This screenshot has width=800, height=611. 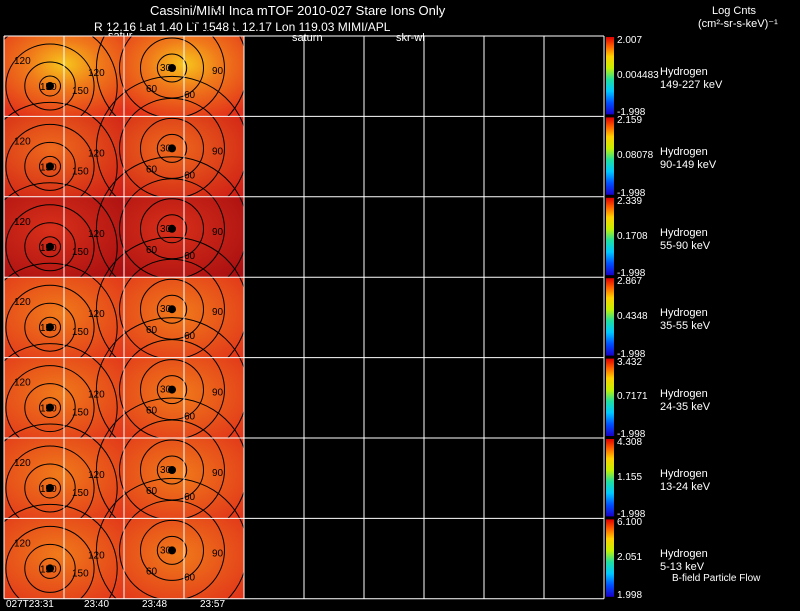 I want to click on colorbar-max: 3.432, so click(x=630, y=362).